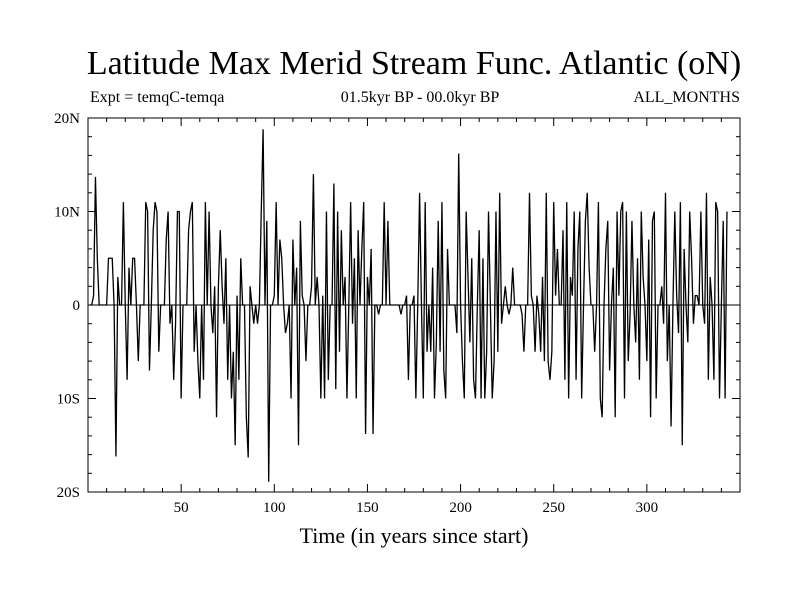 Image resolution: width=800 pixels, height=600 pixels. I want to click on x-tick-label: 150, so click(367, 508).